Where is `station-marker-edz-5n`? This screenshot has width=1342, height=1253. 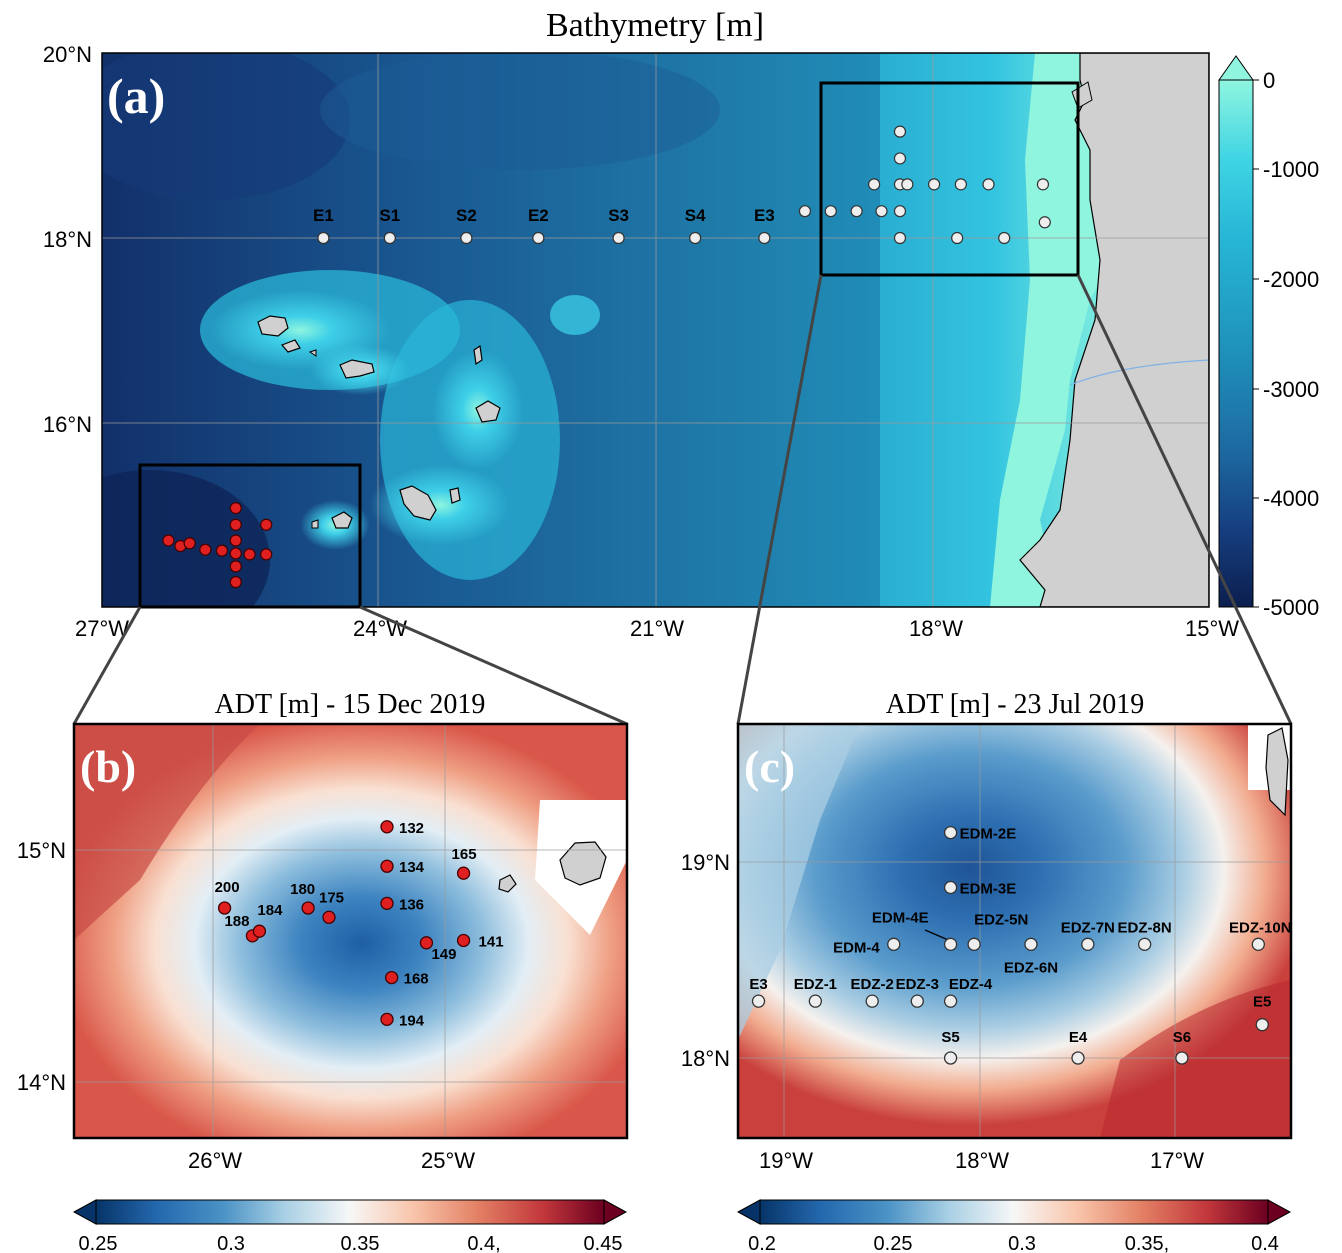 station-marker-edz-5n is located at coordinates (974, 944).